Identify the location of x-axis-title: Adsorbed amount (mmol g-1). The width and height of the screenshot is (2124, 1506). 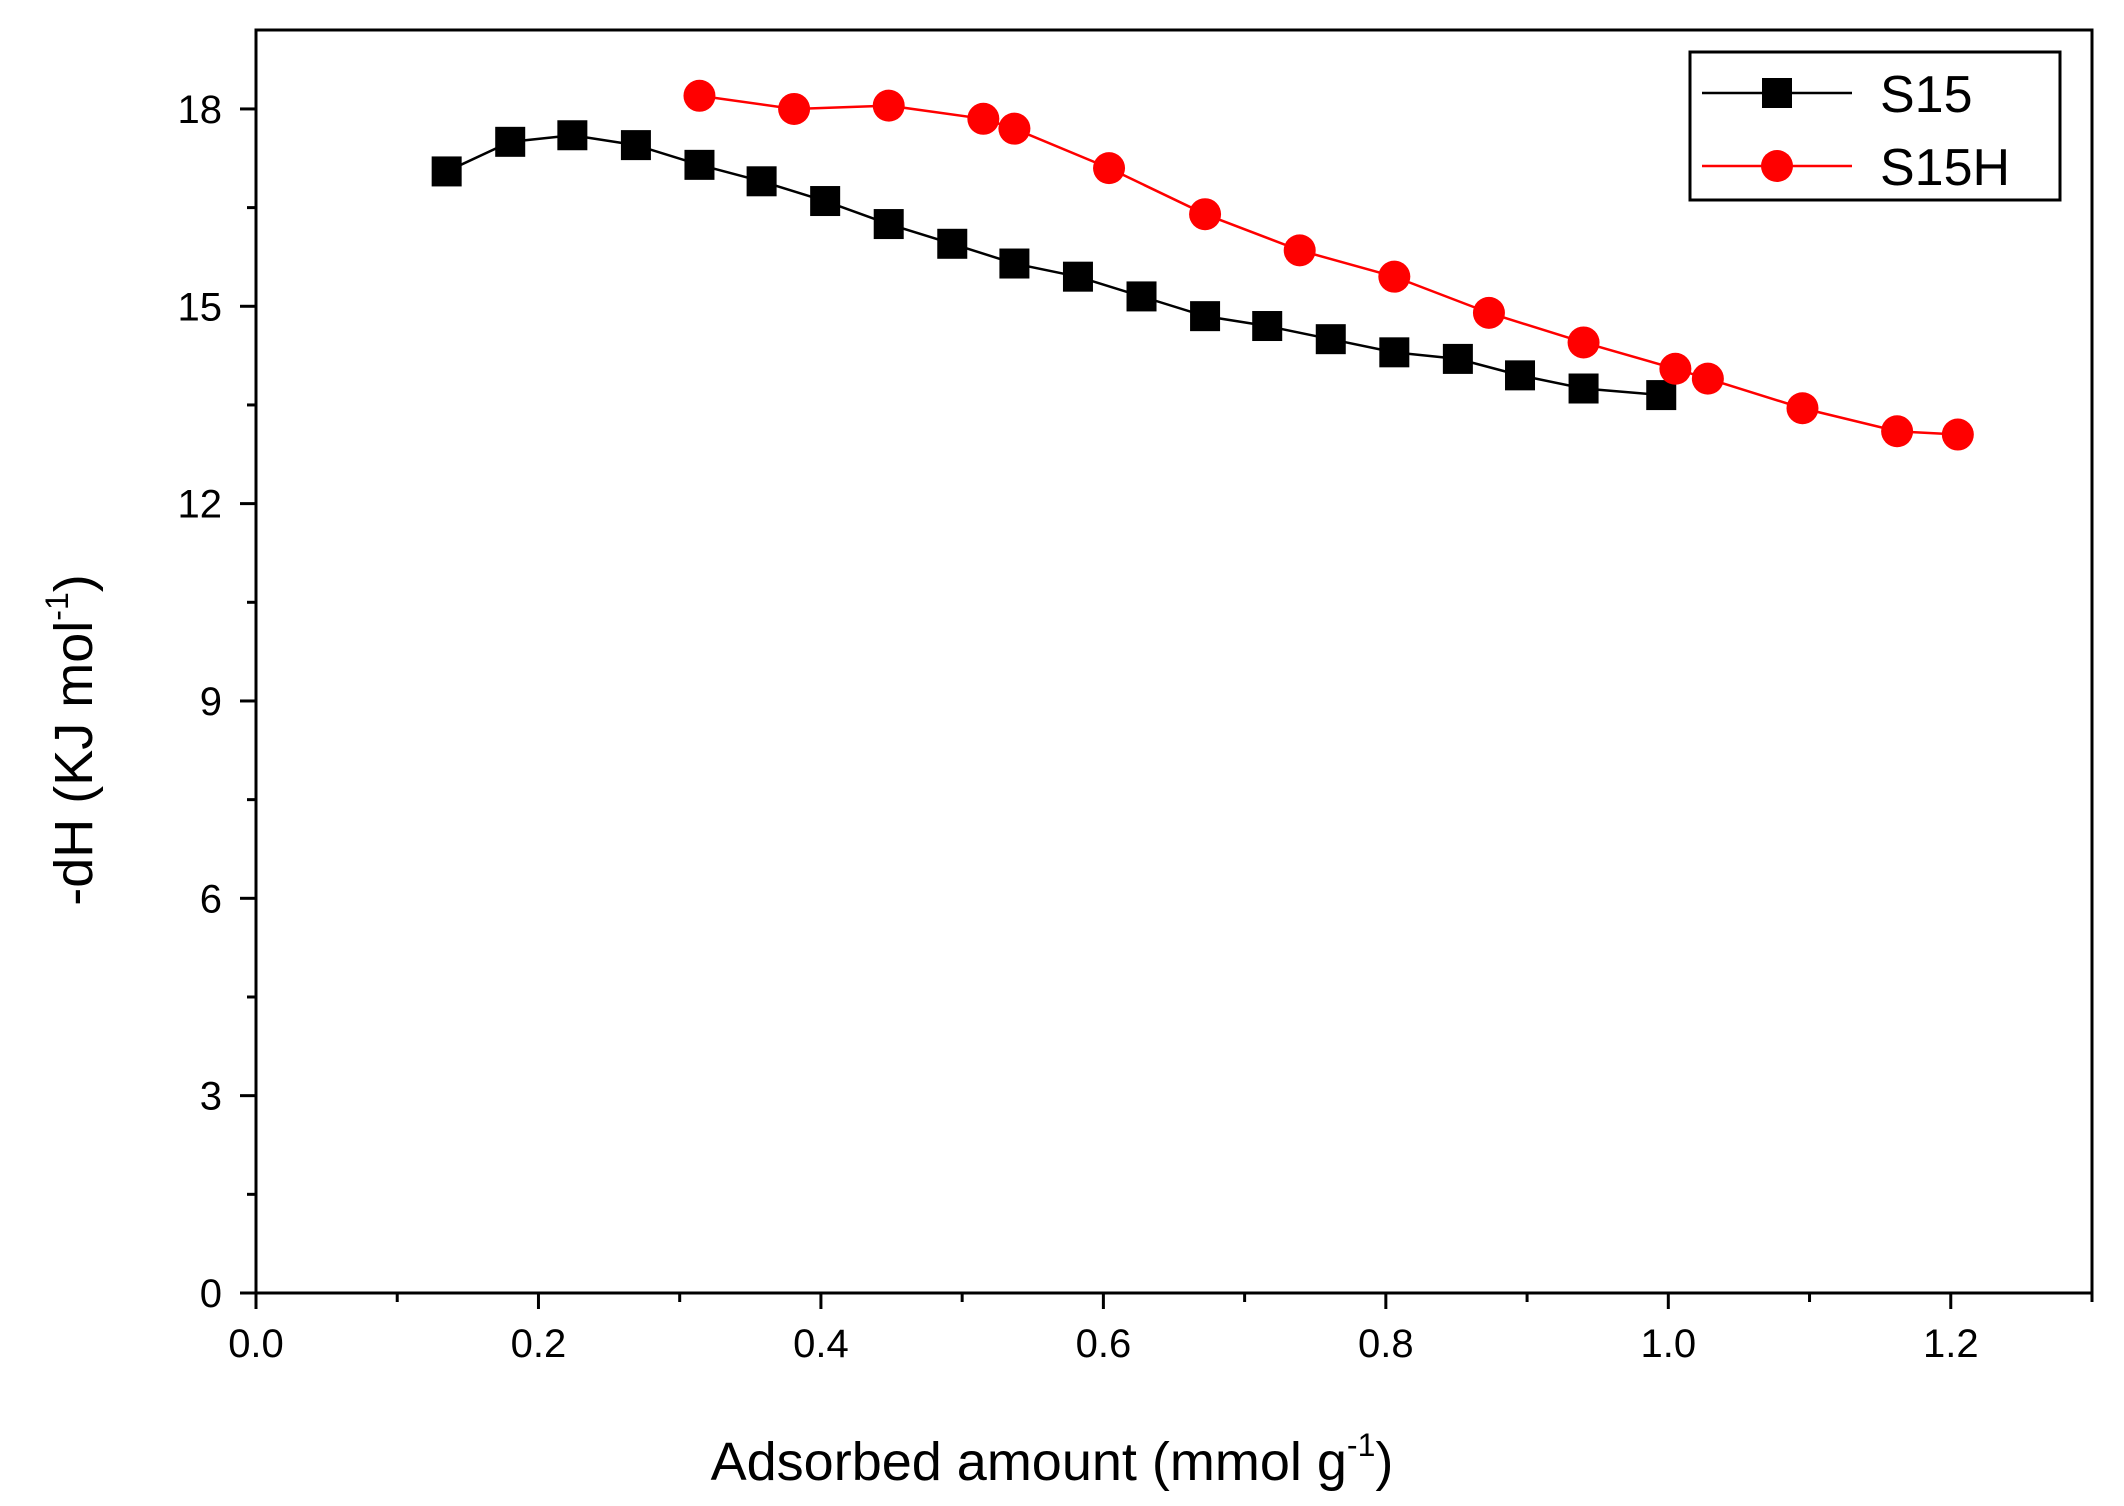
(1052, 1459).